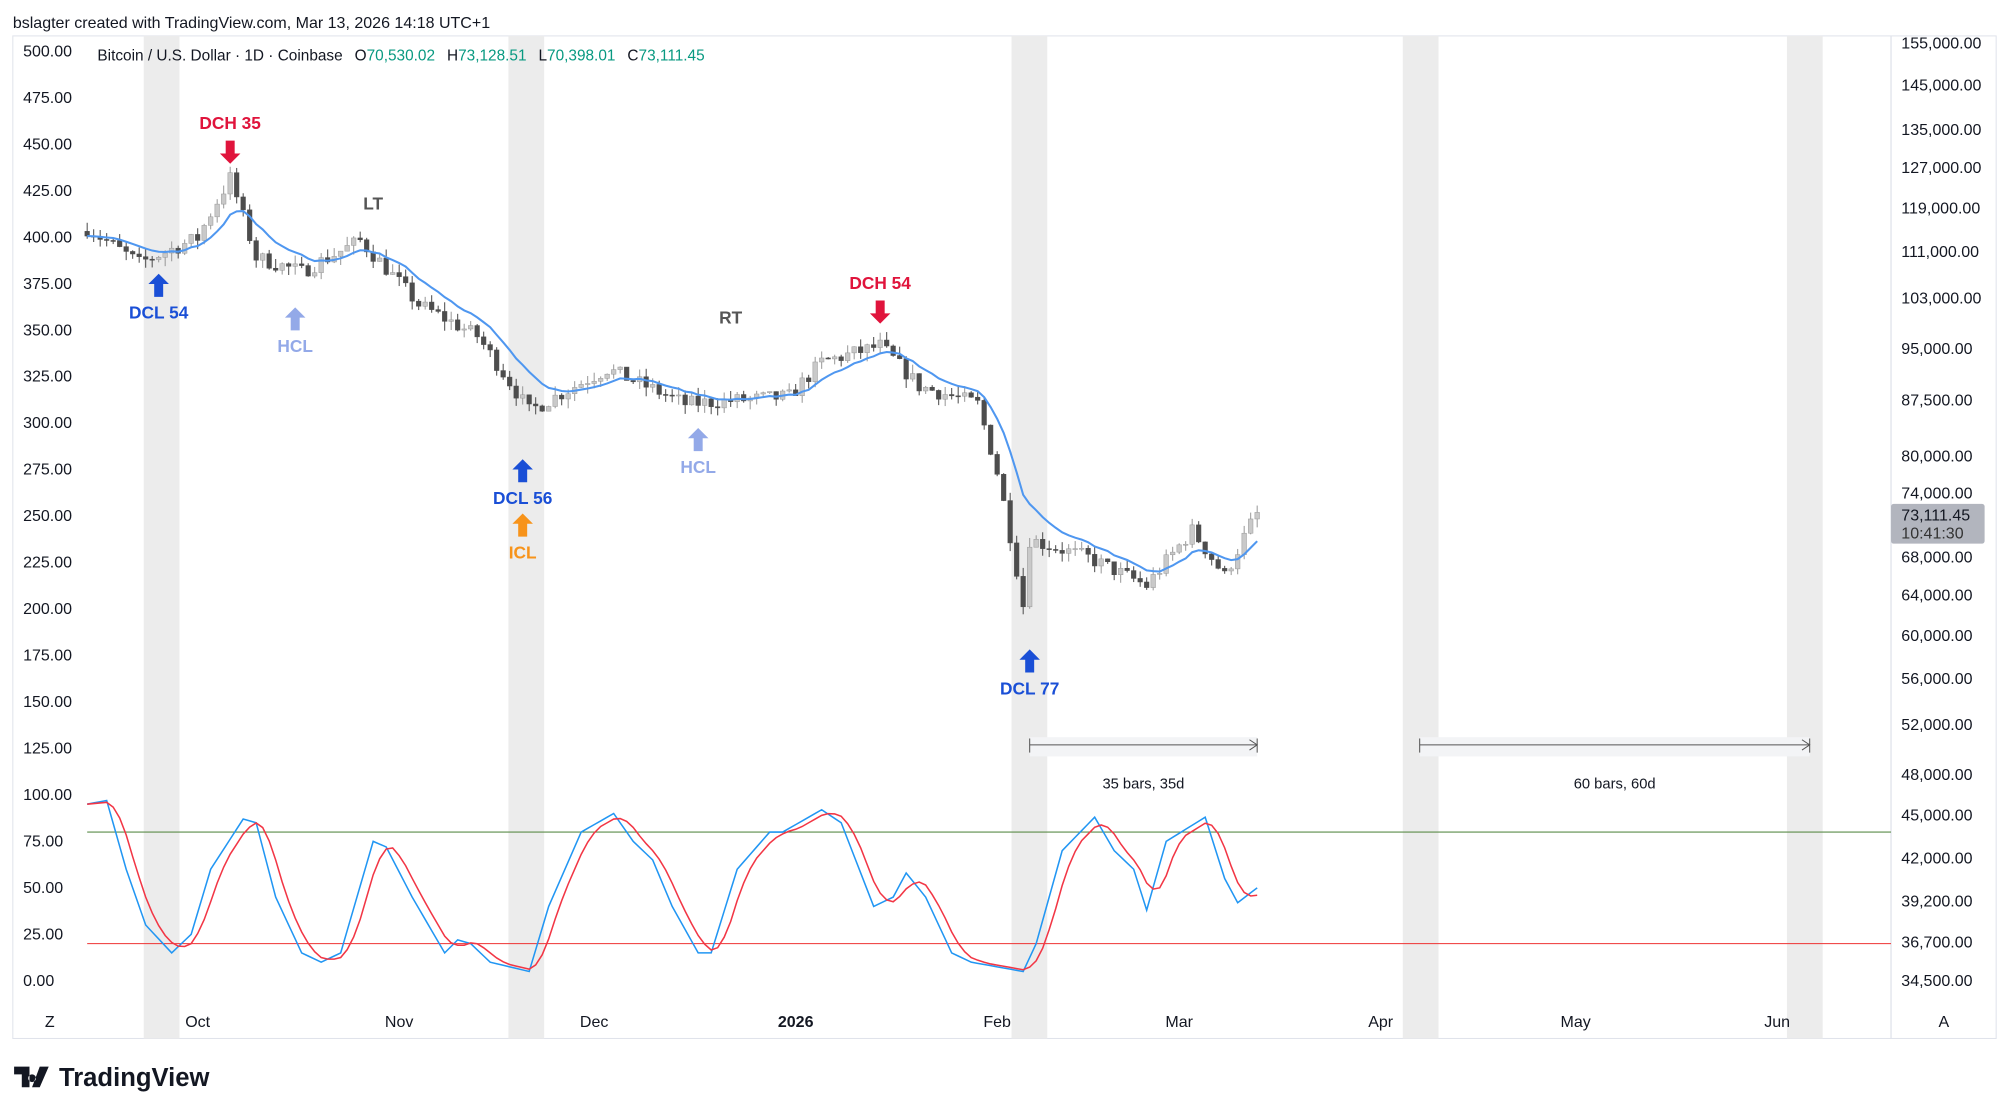 This screenshot has height=1109, width=2000. Describe the element at coordinates (38, 981) in the screenshot. I see `left-axis-tick: 0.00` at that location.